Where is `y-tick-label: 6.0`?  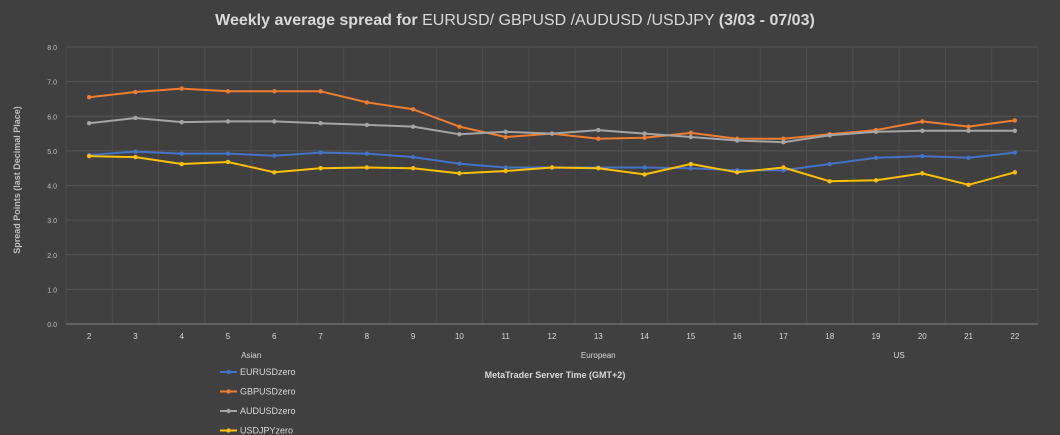 y-tick-label: 6.0 is located at coordinates (52, 117).